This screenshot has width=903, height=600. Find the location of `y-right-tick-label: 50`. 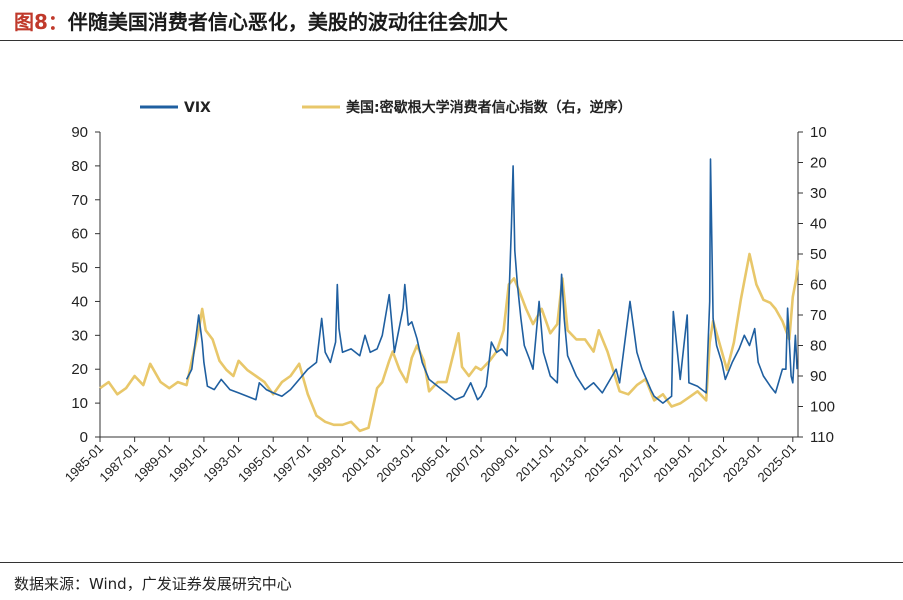

y-right-tick-label: 50 is located at coordinates (818, 254).